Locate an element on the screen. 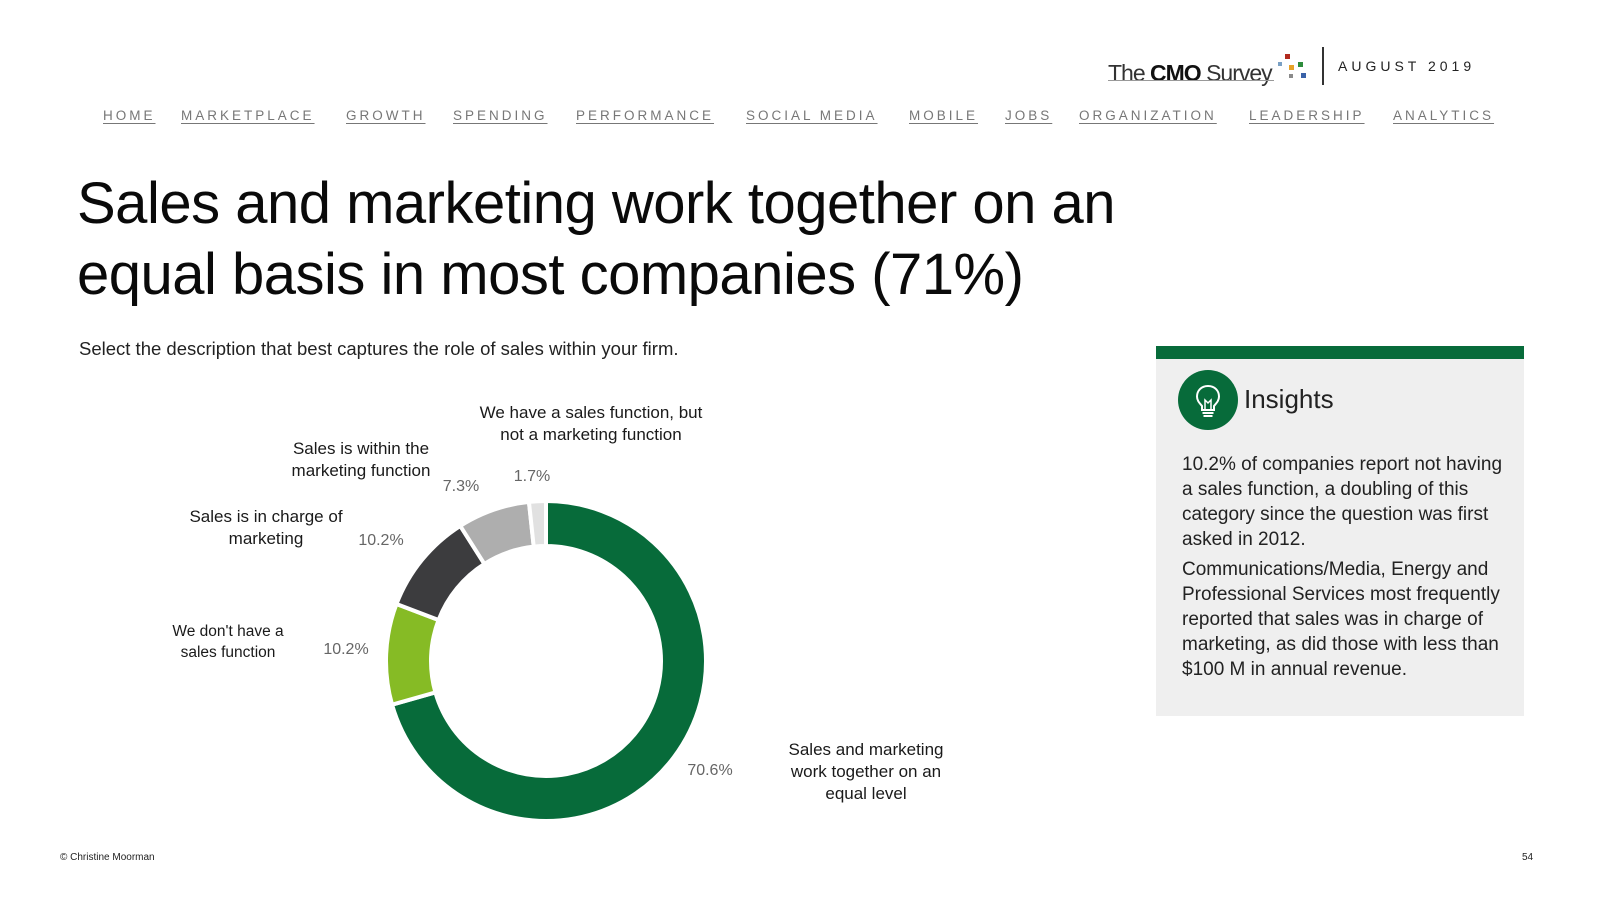 Image resolution: width=1600 pixels, height=900 pixels. logo-underline is located at coordinates (1191, 80).